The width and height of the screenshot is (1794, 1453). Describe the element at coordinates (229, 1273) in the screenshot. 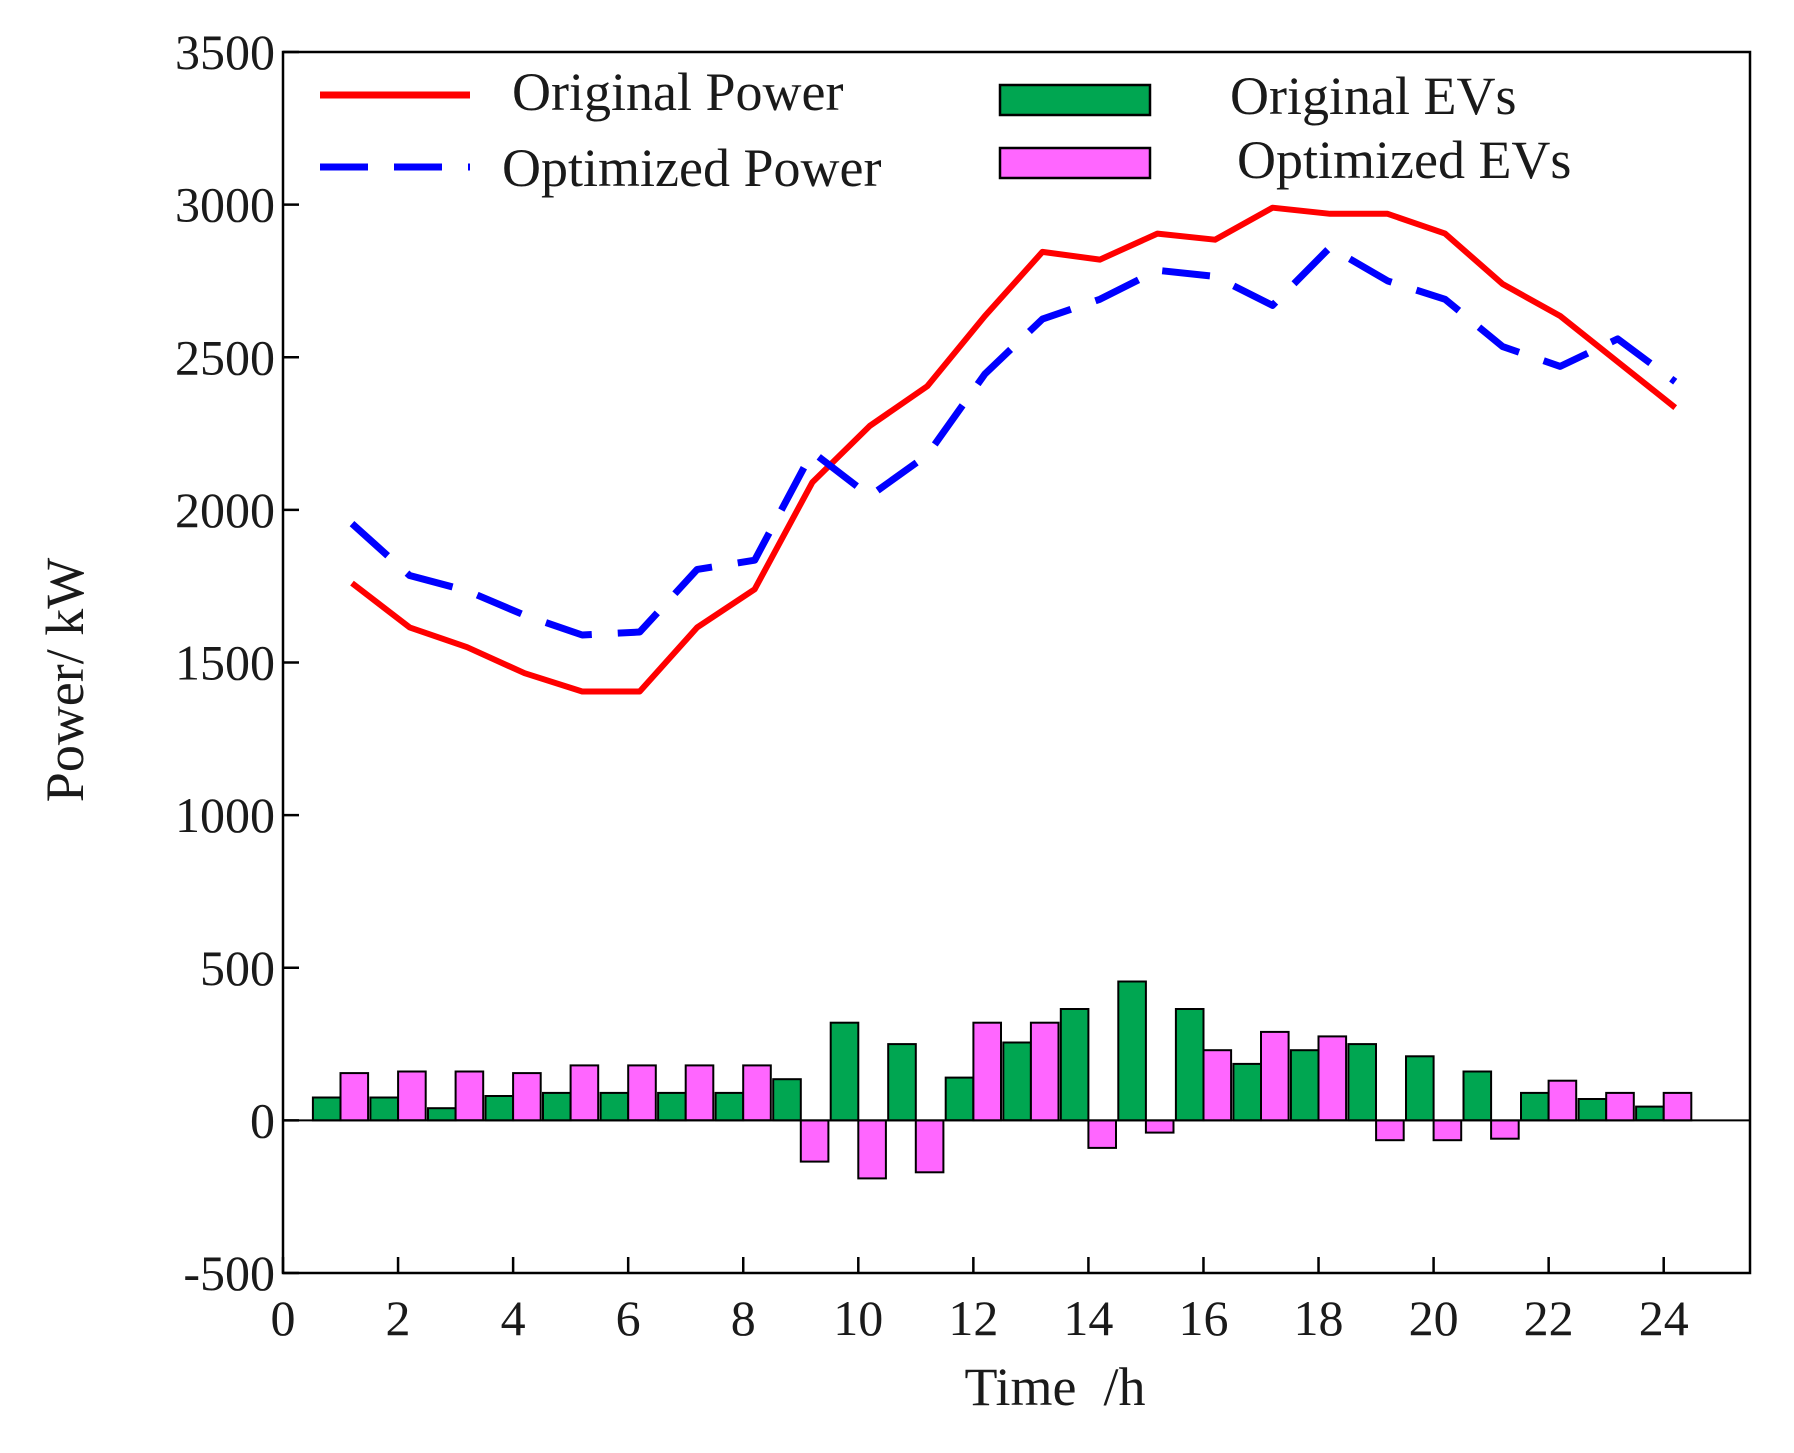

I see `y-tick-label: -500` at that location.